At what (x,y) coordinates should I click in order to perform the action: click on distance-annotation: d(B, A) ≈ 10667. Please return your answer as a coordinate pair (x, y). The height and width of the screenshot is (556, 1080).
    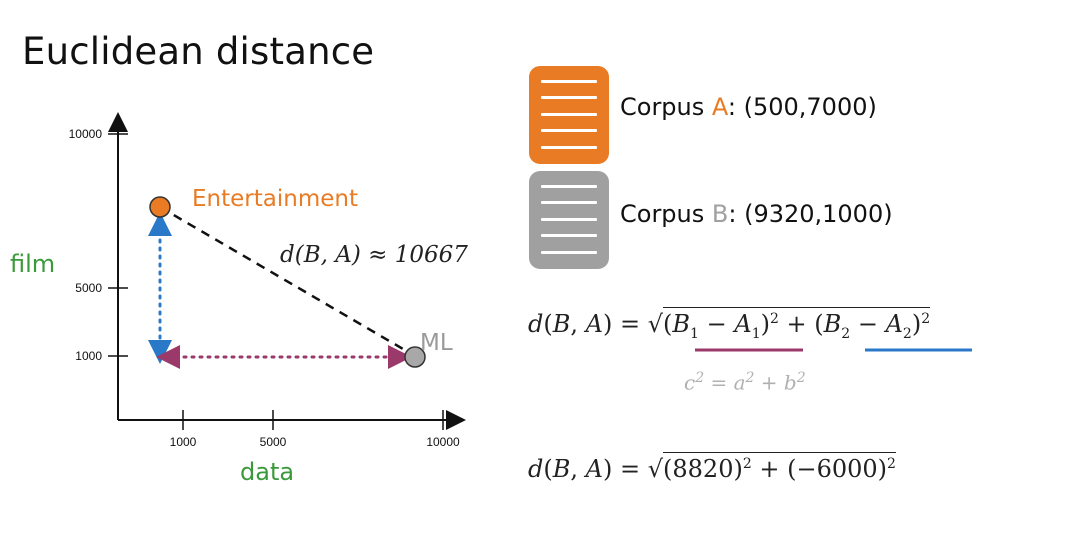
    Looking at the image, I should click on (374, 255).